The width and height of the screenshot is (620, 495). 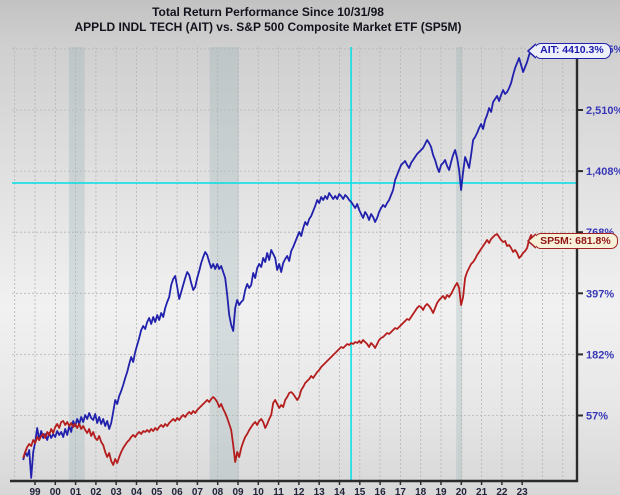 What do you see at coordinates (381, 491) in the screenshot?
I see `x-tick-label: 16` at bounding box center [381, 491].